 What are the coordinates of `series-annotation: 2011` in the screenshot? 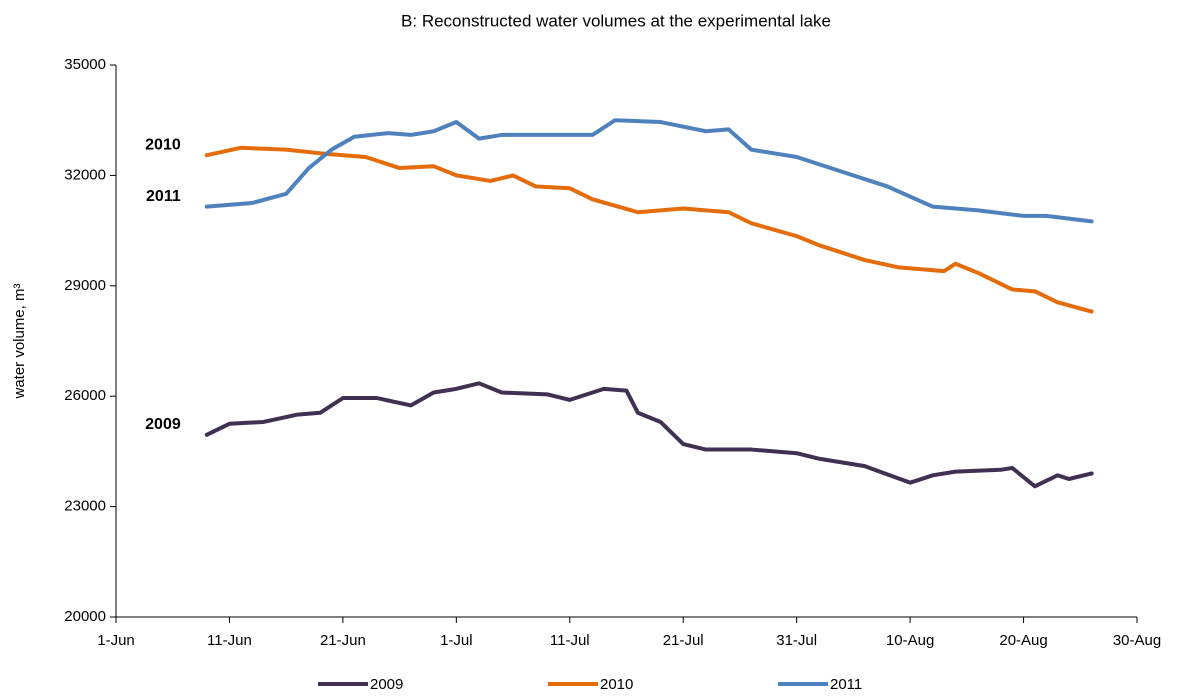 It's located at (163, 196).